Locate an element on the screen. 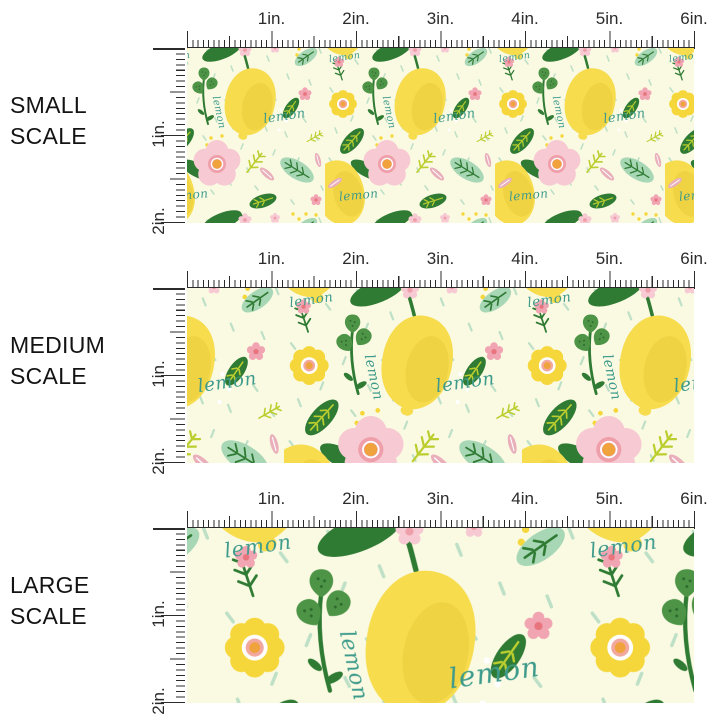  scale-label-medium: MEDIUM SCALE is located at coordinates (58, 360).